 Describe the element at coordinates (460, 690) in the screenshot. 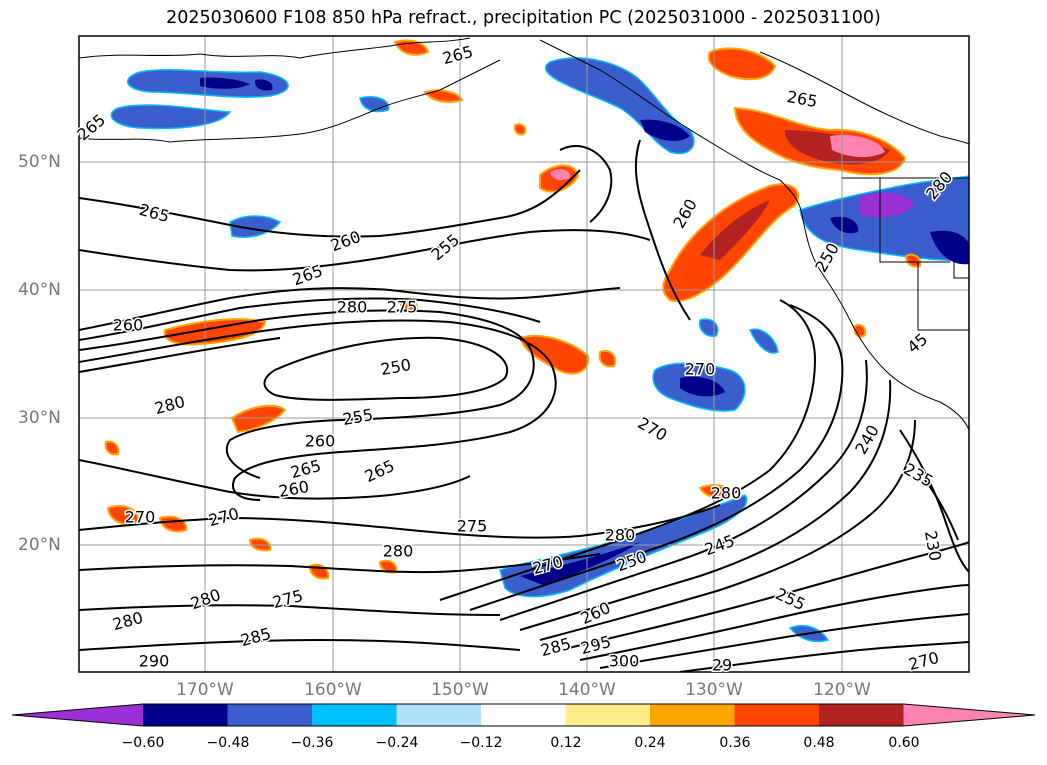

I see `lon-label-150w: 150°W` at that location.